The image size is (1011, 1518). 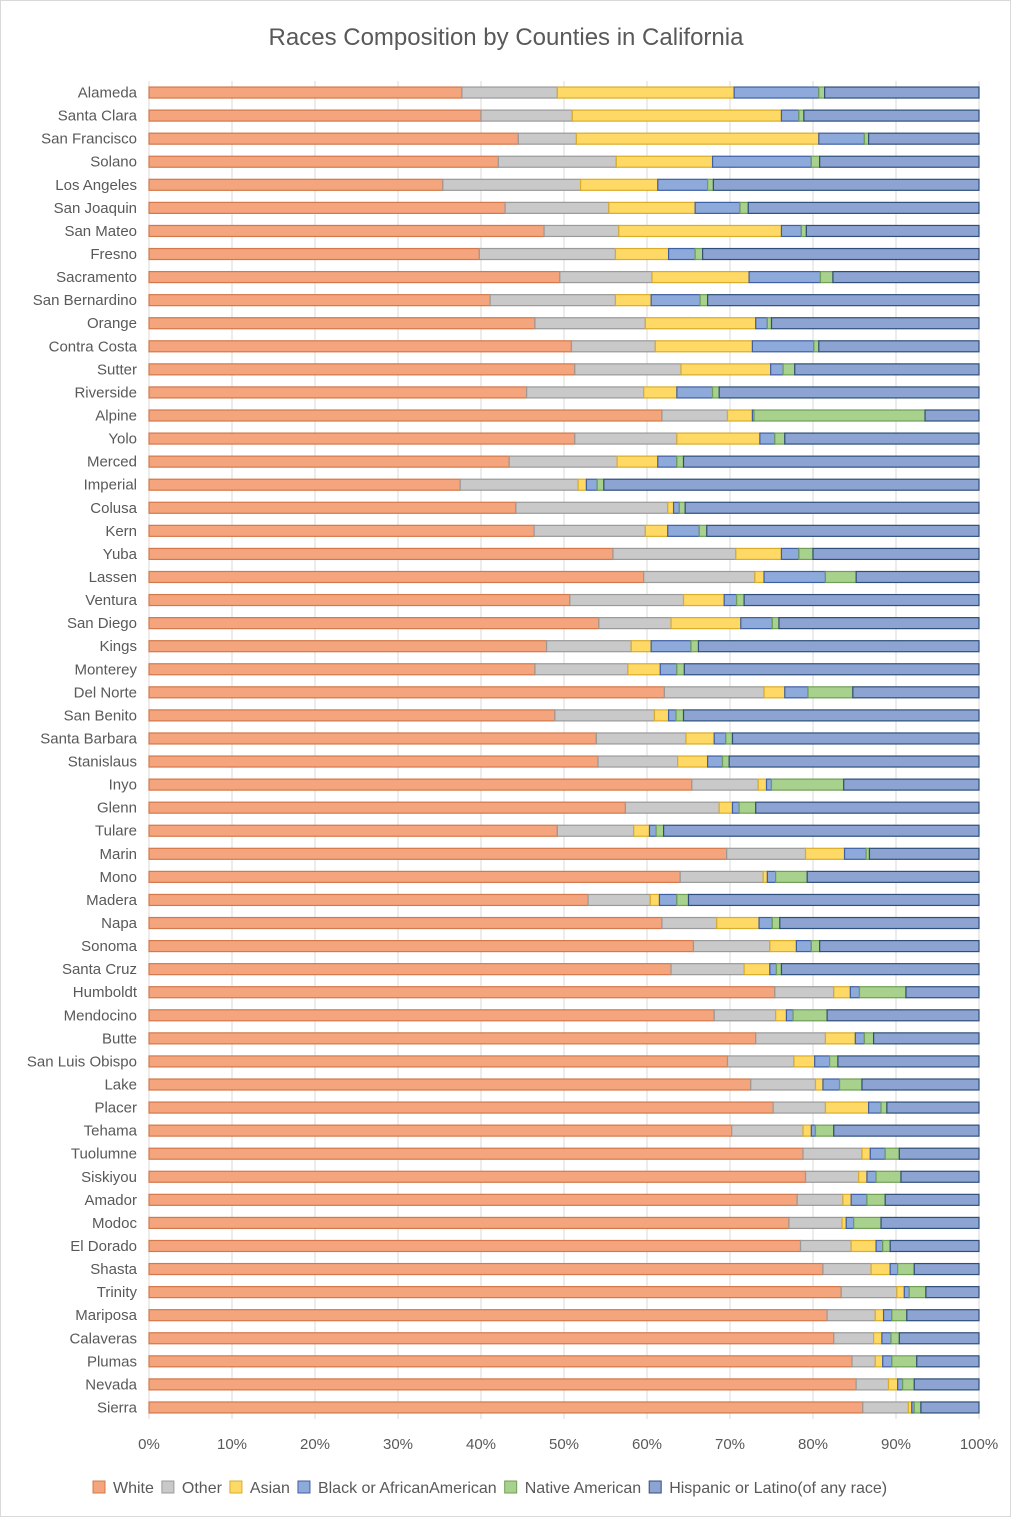 What do you see at coordinates (112, 323) in the screenshot?
I see `category-label: Orange` at bounding box center [112, 323].